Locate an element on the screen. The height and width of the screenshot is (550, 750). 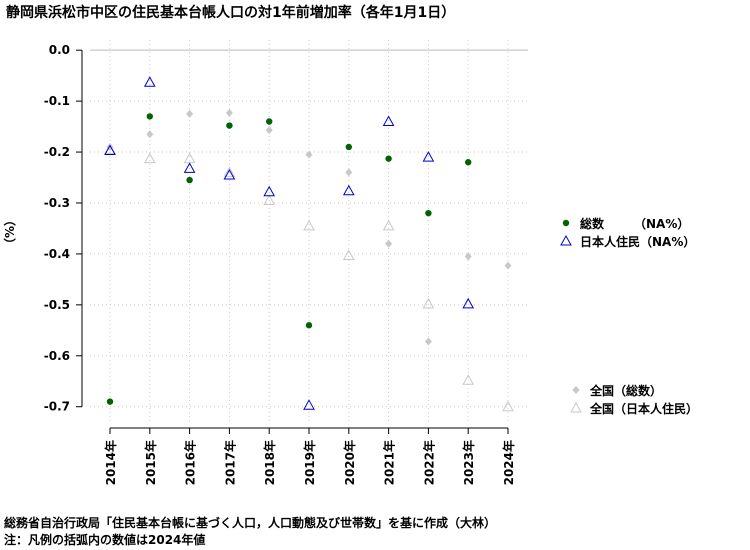
legend-note: 注：凡例の括弧内の数値は2024年値 is located at coordinates (105, 540).